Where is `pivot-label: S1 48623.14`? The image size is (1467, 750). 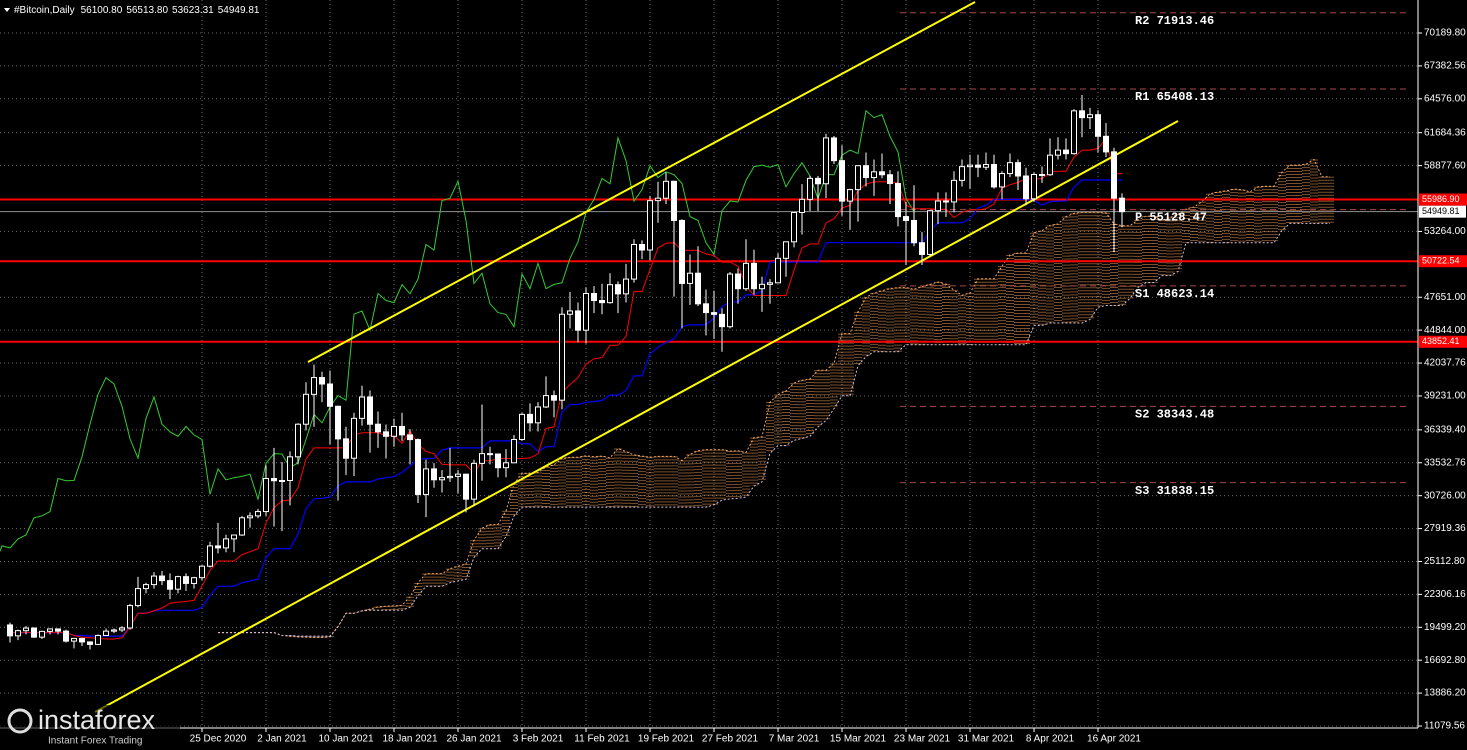 pivot-label: S1 48623.14 is located at coordinates (1174, 294).